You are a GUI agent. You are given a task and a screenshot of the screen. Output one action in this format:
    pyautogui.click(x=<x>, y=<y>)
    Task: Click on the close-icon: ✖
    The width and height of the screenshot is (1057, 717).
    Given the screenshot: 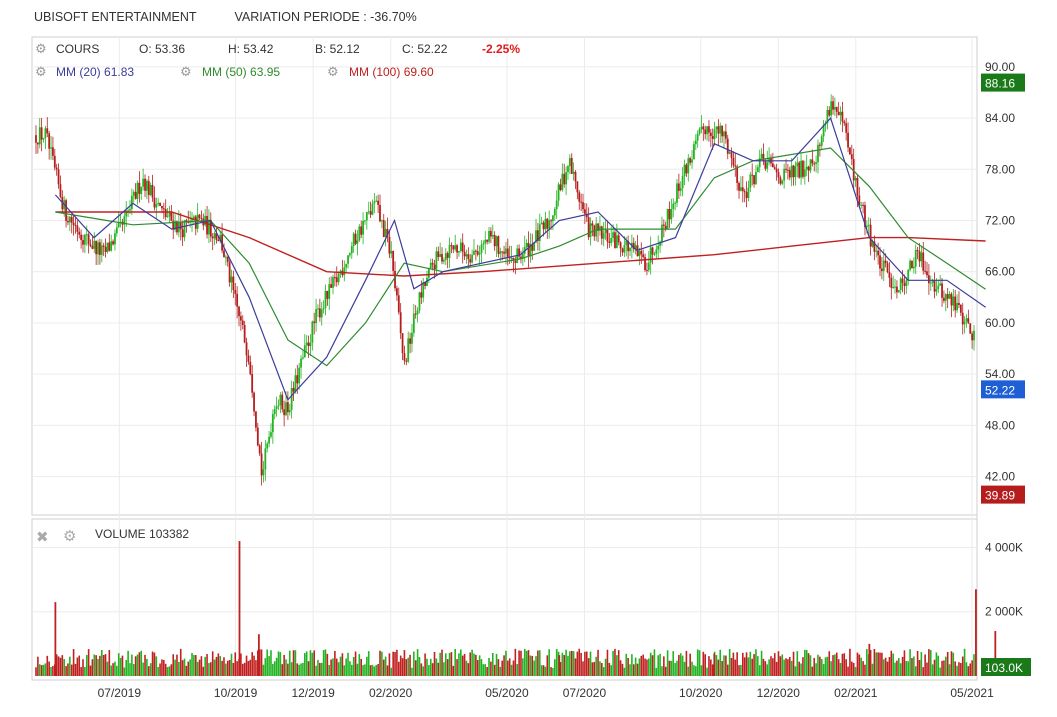 What is the action you would take?
    pyautogui.click(x=42, y=537)
    